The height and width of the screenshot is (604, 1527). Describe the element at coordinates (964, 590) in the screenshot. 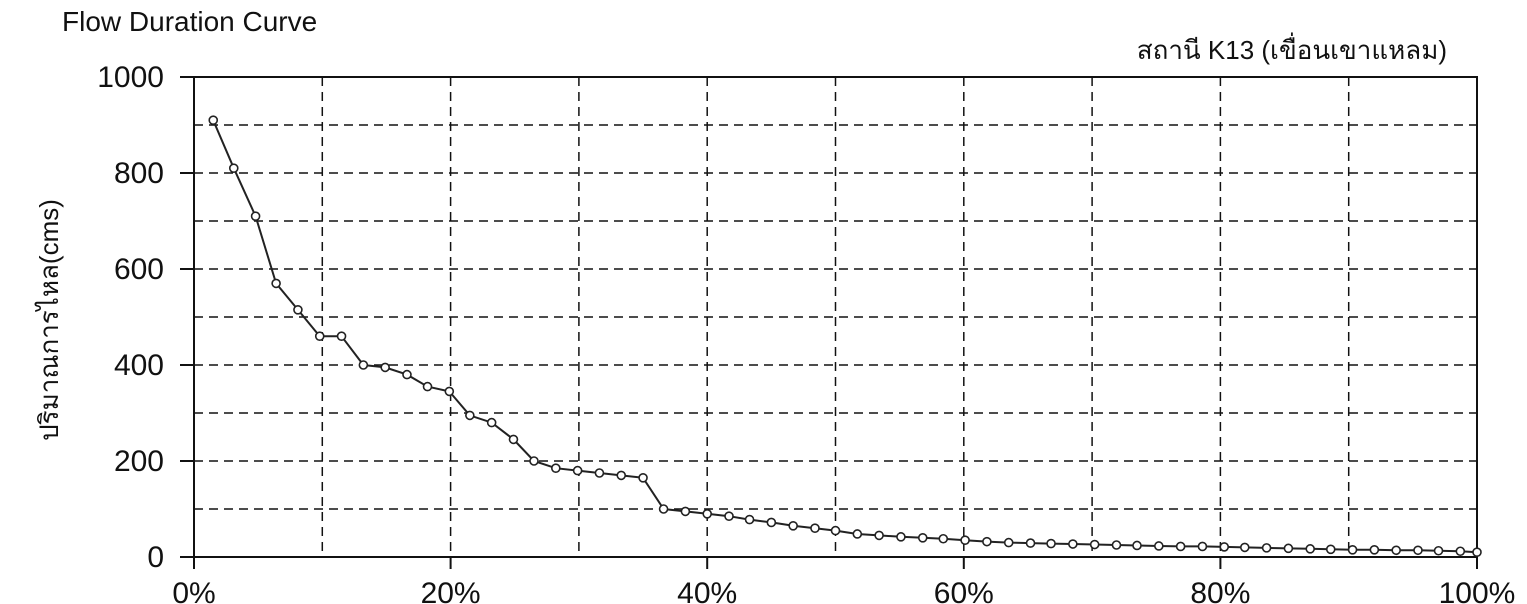

I see `x-tick-label: 60%` at that location.